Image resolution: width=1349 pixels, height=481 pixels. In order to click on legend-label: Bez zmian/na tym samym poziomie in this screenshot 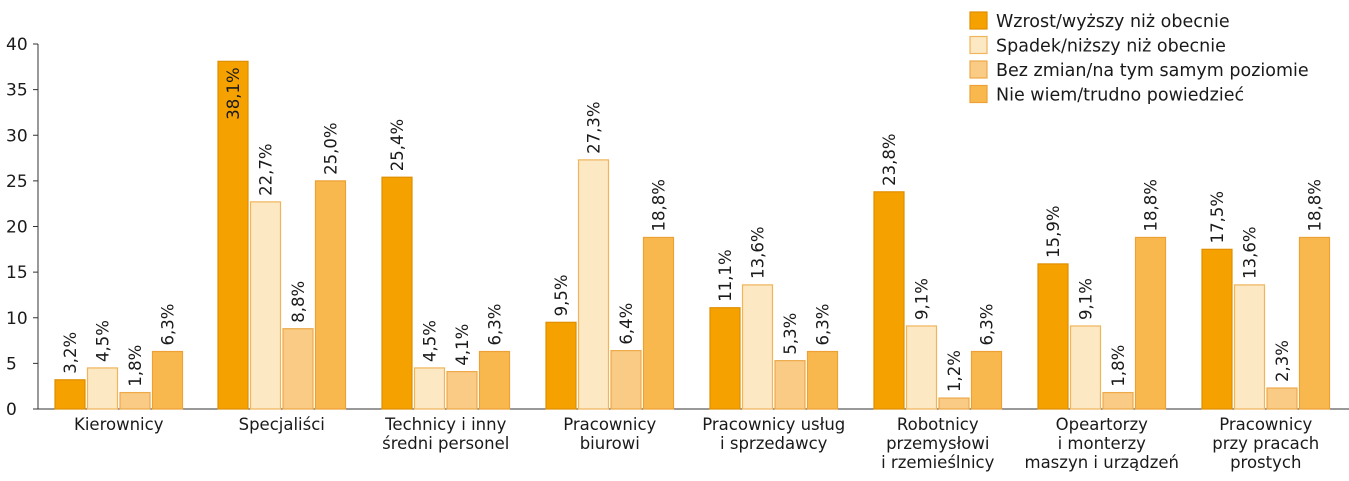, I will do `click(1152, 71)`.